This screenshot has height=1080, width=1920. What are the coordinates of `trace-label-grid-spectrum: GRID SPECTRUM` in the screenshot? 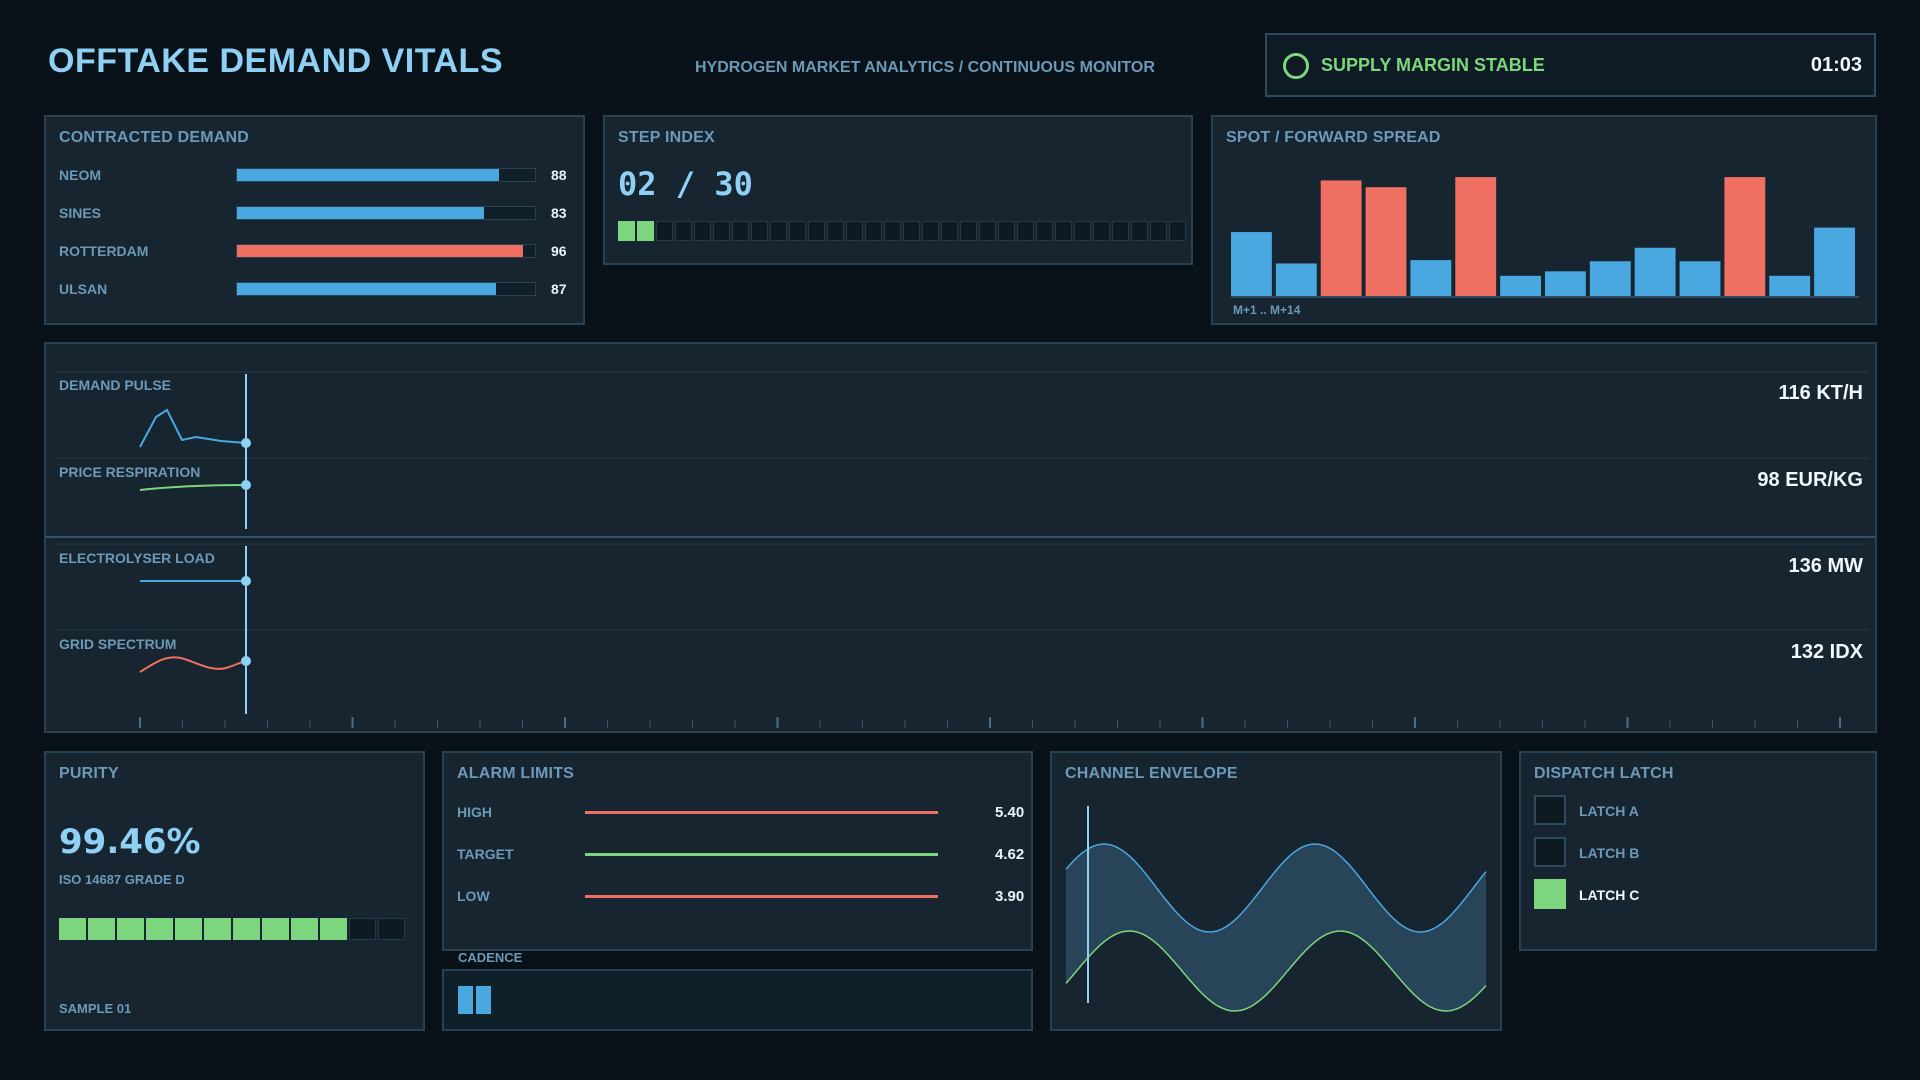 It's located at (118, 644).